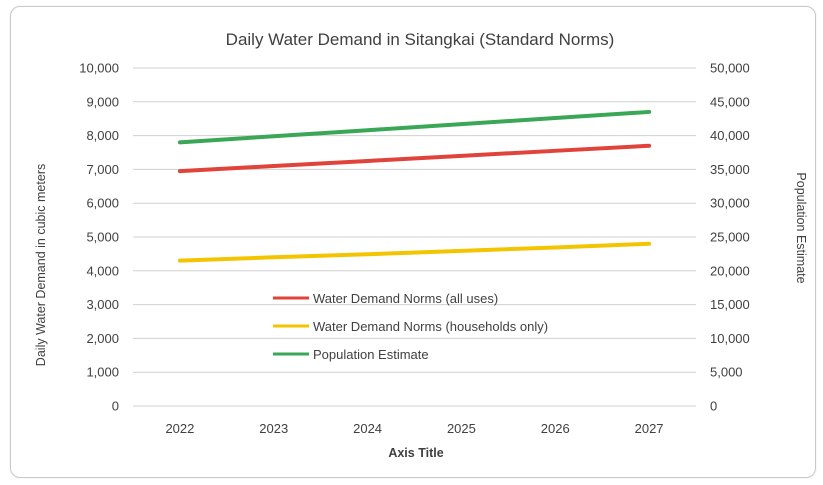 The image size is (823, 485). Describe the element at coordinates (414, 127) in the screenshot. I see `series-line-population-estimate` at that location.